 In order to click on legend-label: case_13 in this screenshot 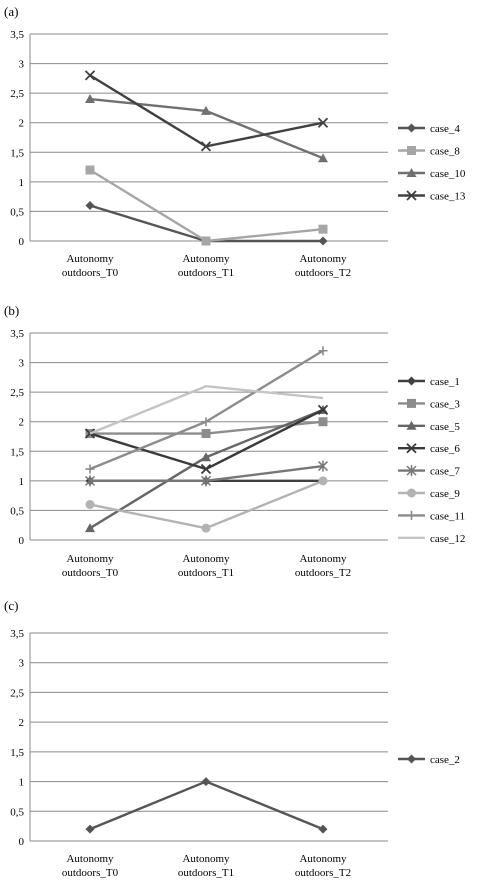, I will do `click(448, 197)`.